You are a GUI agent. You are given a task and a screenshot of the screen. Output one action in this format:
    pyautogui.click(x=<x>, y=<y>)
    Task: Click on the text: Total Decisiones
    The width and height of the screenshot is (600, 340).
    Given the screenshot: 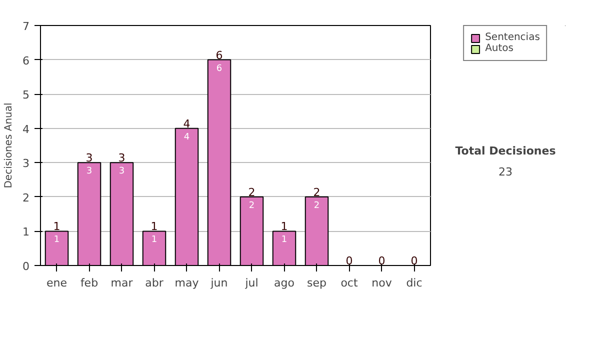 What is the action you would take?
    pyautogui.click(x=505, y=151)
    